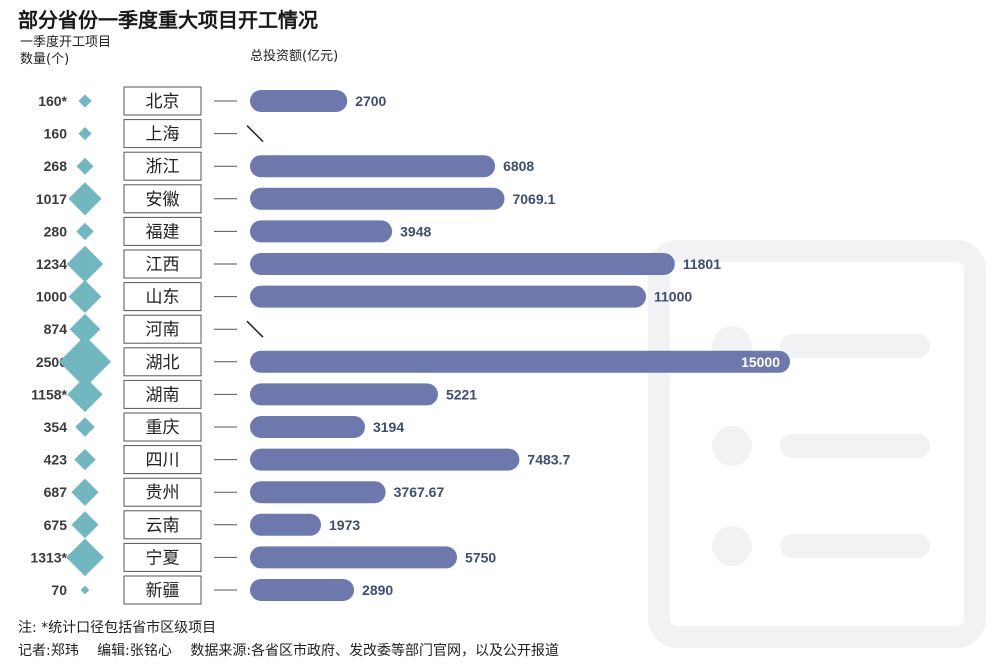  Describe the element at coordinates (388, 427) in the screenshot. I see `bar-value-label: 3194` at that location.